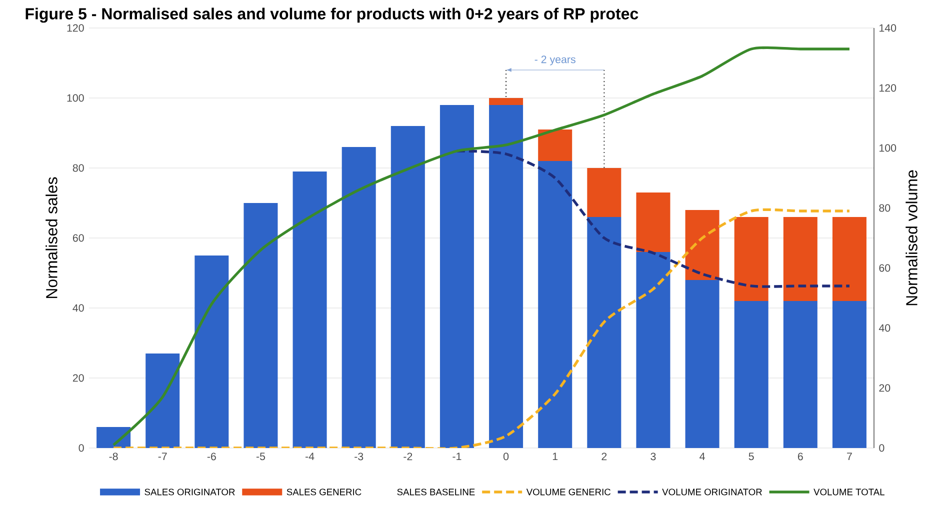  I want to click on x-tick-label: -1, so click(457, 456).